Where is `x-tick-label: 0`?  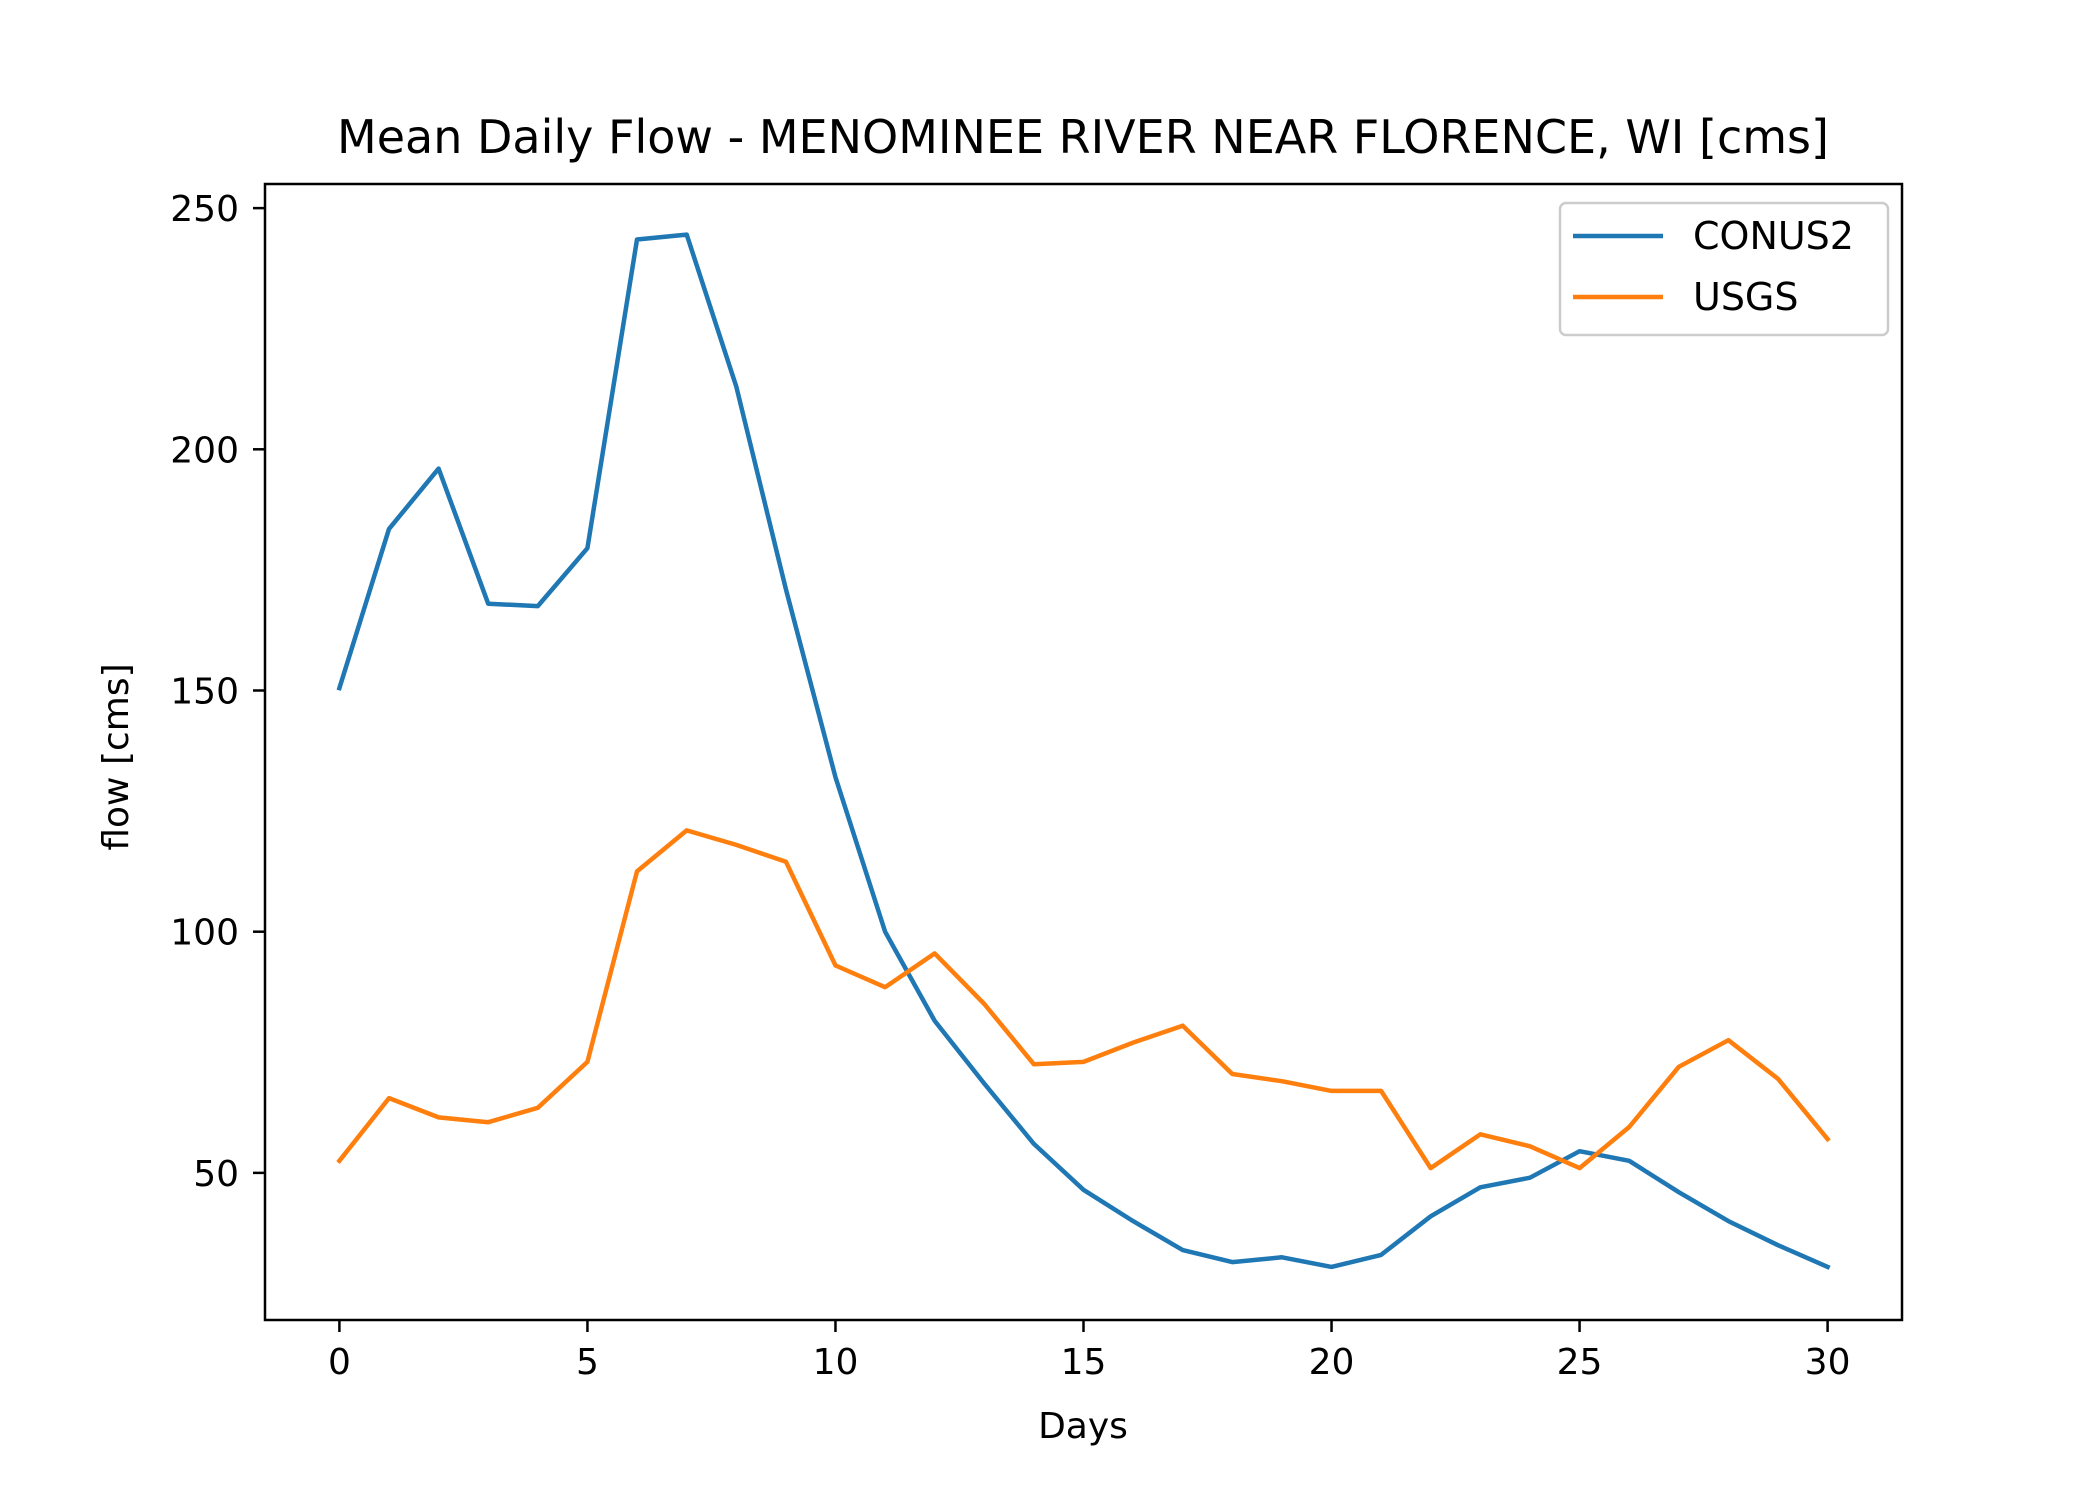
x-tick-label: 0 is located at coordinates (339, 1362).